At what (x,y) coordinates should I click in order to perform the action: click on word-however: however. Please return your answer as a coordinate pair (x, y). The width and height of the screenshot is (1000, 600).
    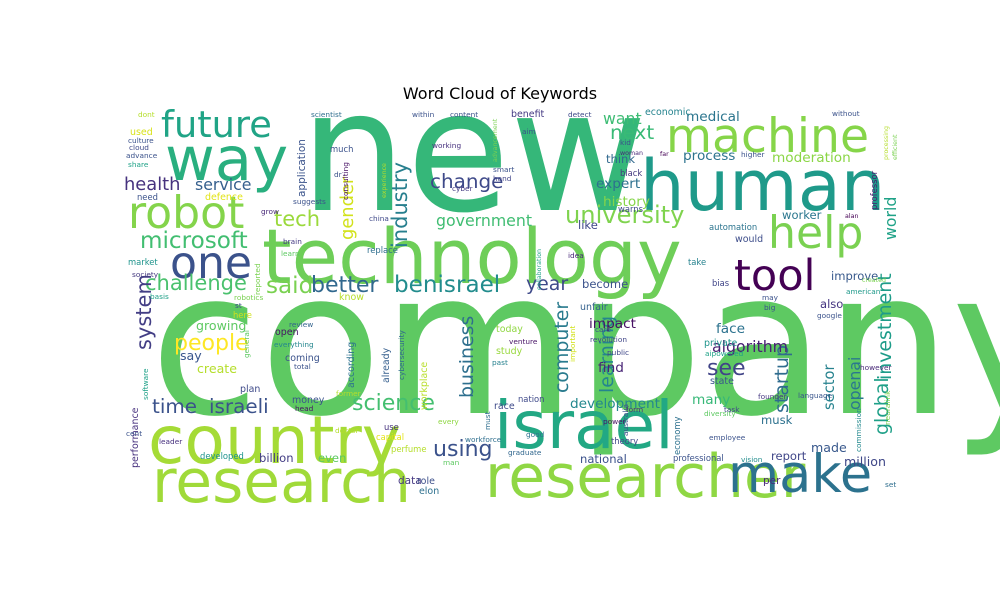
    Looking at the image, I should click on (876, 367).